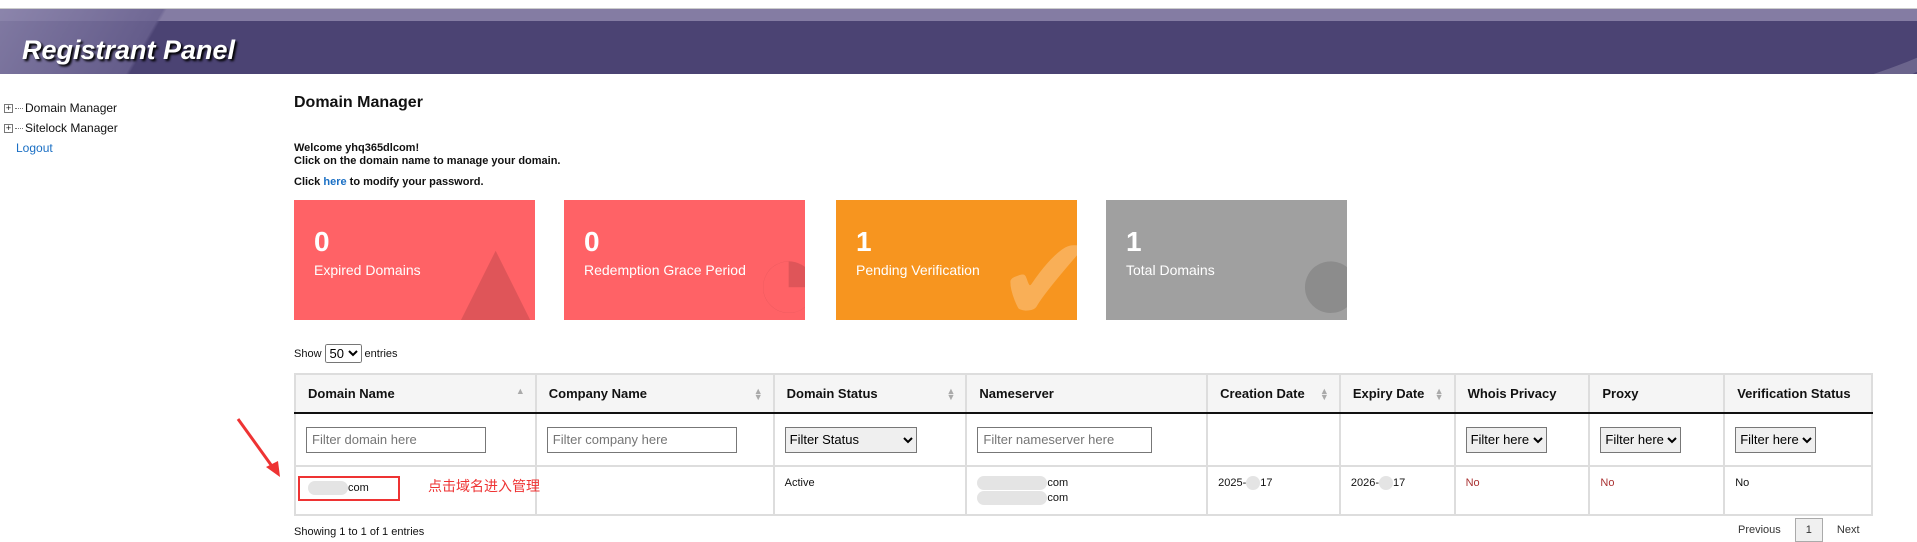 The height and width of the screenshot is (542, 1917). I want to click on warning-icon: ▲, so click(485, 266).